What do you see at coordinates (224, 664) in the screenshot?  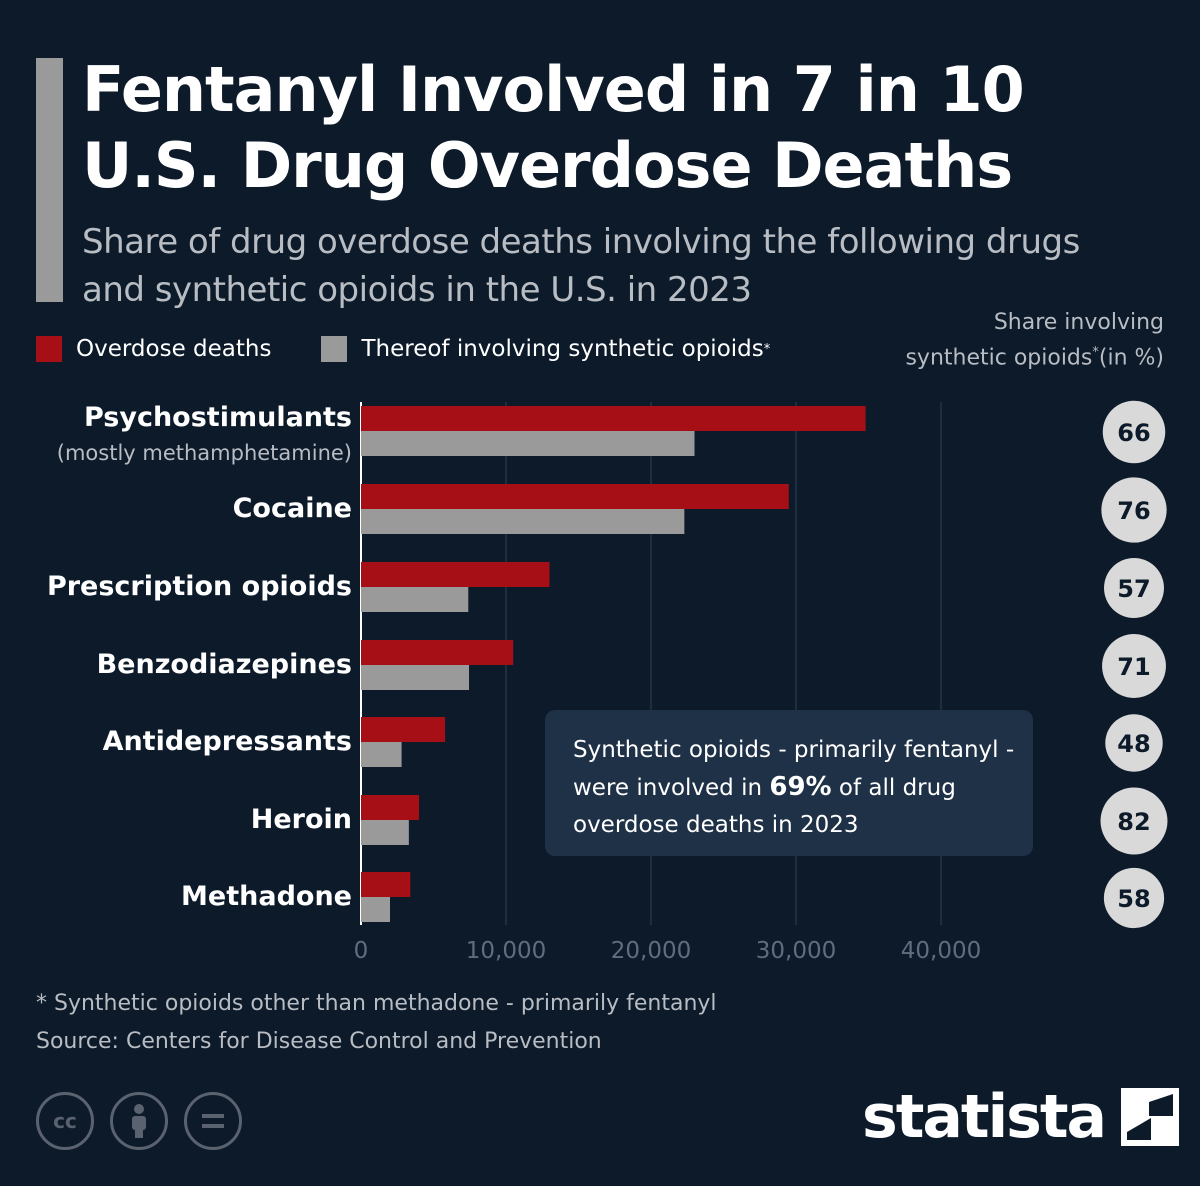 I see `category-label: Benzodiazepines` at bounding box center [224, 664].